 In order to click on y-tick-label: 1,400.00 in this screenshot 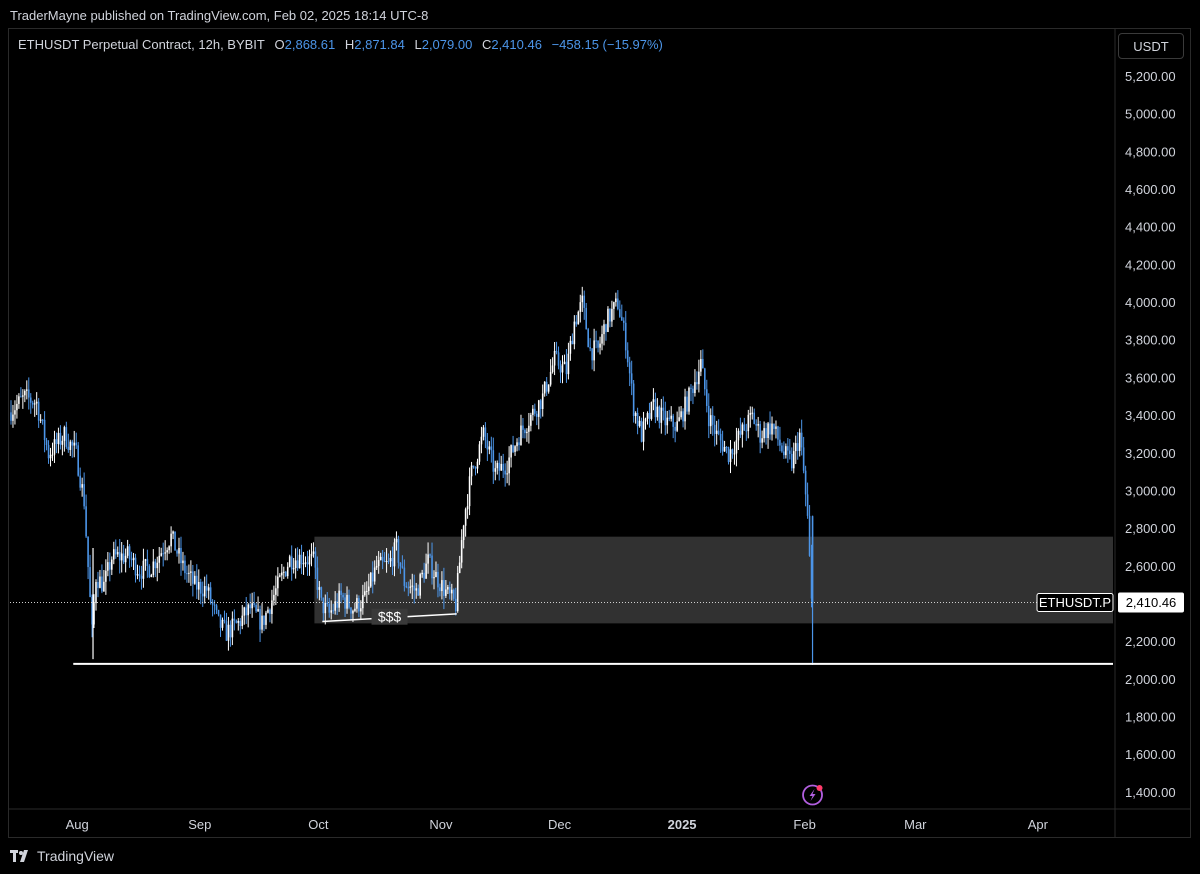, I will do `click(1150, 792)`.